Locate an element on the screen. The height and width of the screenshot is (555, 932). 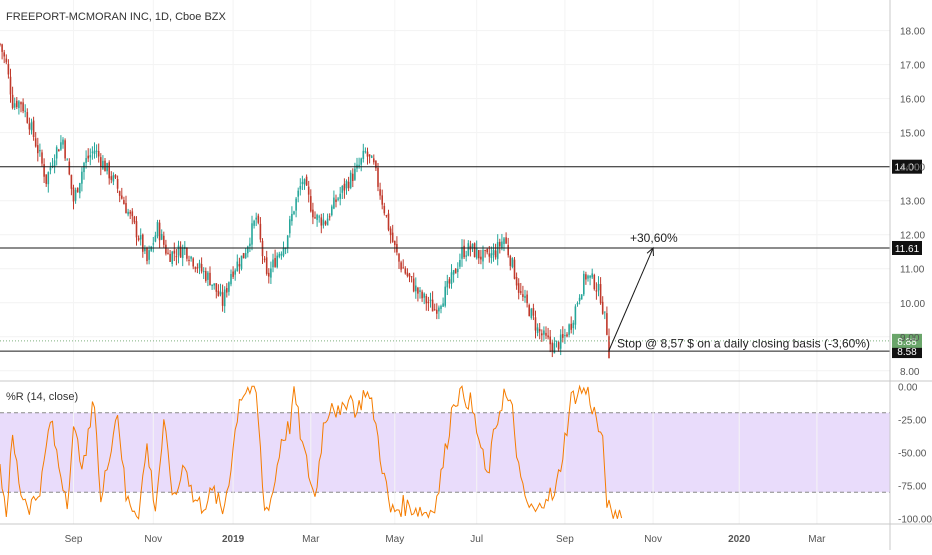
time-axis: Sep Nov 2019 Mar May Jul Sep Nov 2020 Mar is located at coordinates (446, 539).